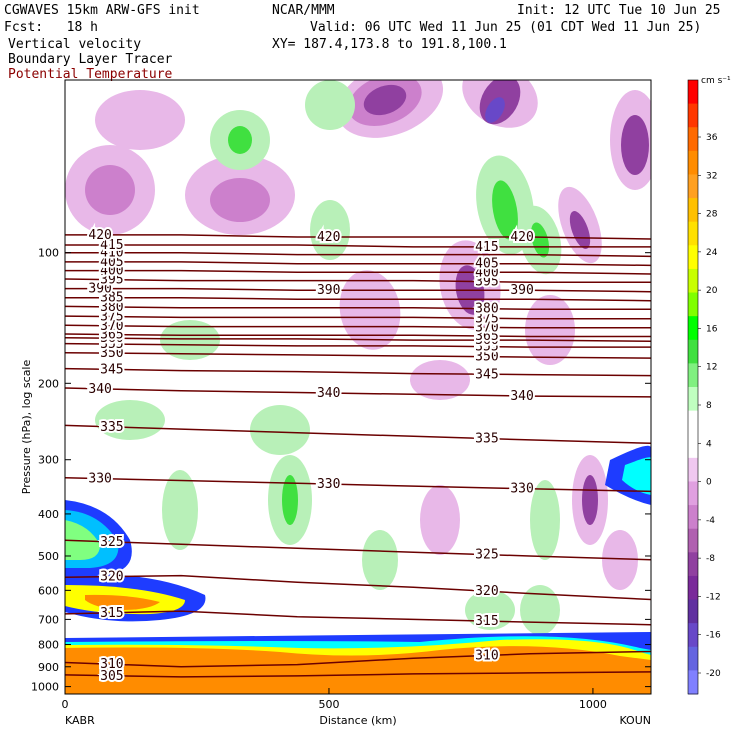 This screenshot has height=740, width=740. I want to click on theta-label: 335, so click(486, 439).